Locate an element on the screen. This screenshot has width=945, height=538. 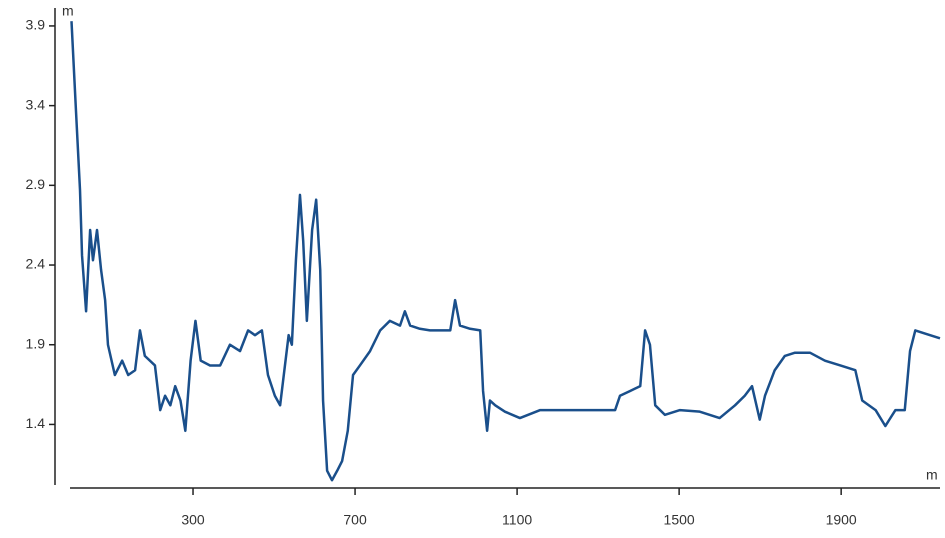
y-tick-label: 3.9 is located at coordinates (36, 25).